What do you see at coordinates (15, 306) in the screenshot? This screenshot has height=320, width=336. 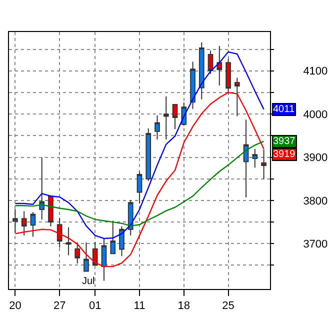 I see `x-tick-label: 20` at bounding box center [15, 306].